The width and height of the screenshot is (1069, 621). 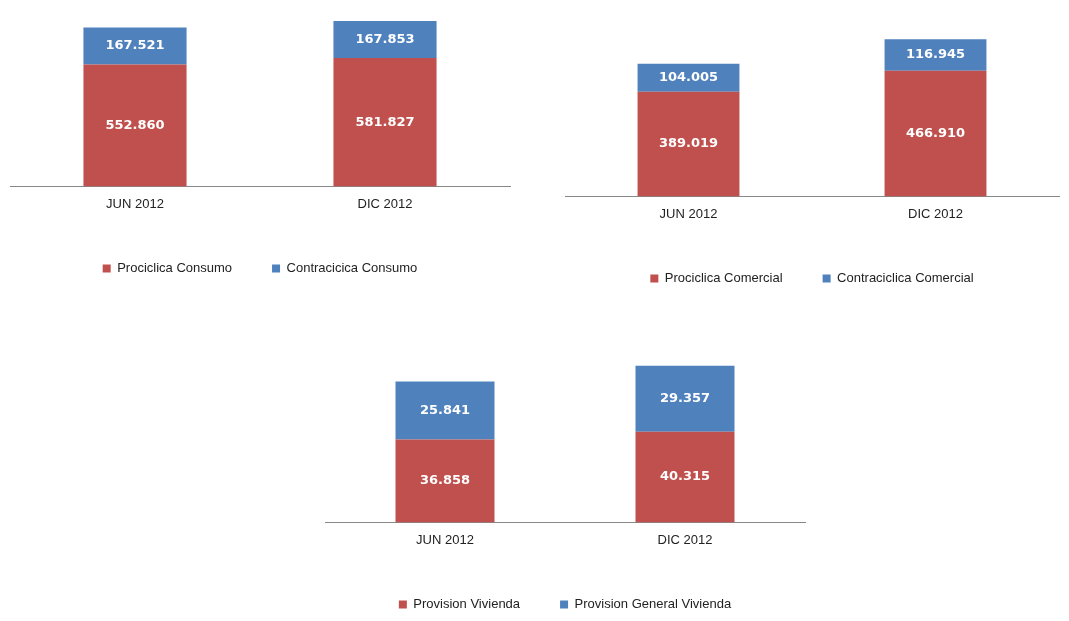 What do you see at coordinates (653, 604) in the screenshot?
I see `legend-label: Provision General Vivienda` at bounding box center [653, 604].